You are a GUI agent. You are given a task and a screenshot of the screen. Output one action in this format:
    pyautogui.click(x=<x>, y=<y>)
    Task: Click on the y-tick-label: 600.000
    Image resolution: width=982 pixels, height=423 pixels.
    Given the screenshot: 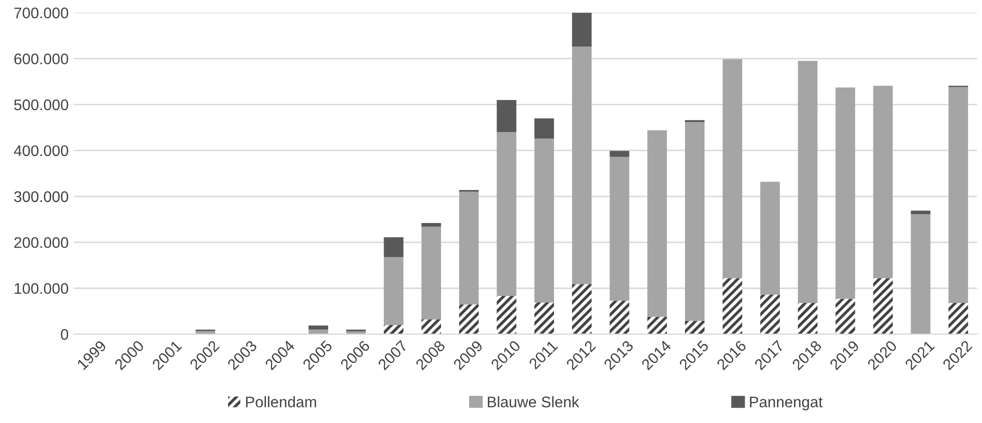 What is the action you would take?
    pyautogui.click(x=41, y=58)
    